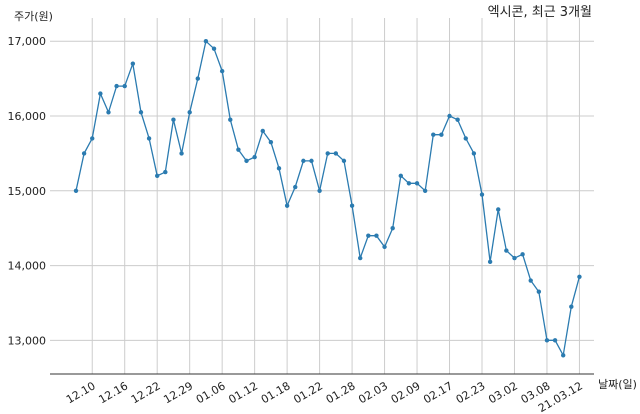 This screenshot has height=414, width=640. Describe the element at coordinates (373, 392) in the screenshot. I see `x-tick-label: 02.03` at that location.